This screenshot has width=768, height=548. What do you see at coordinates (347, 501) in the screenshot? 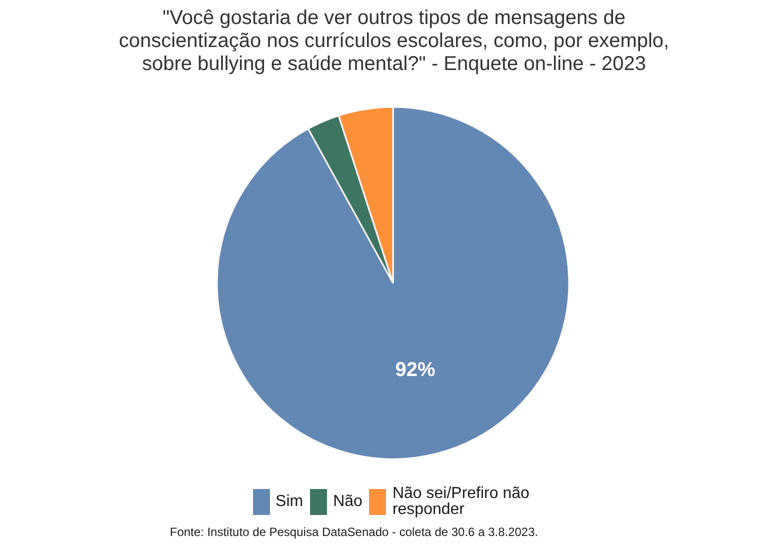
I see `legend-label: Não` at bounding box center [347, 501].